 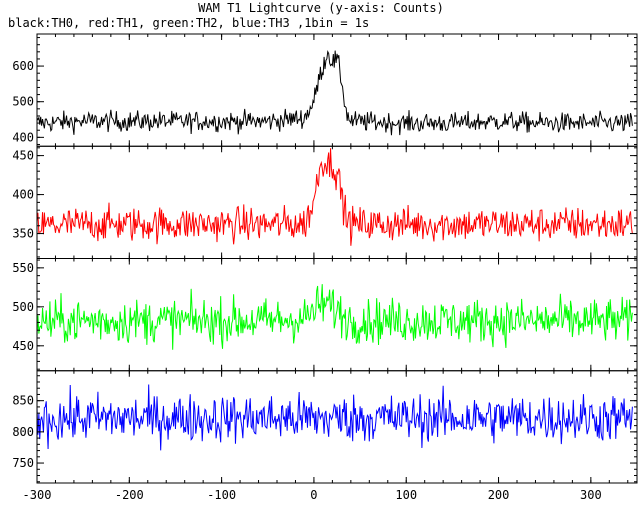 What do you see at coordinates (335, 317) in the screenshot?
I see `series-line-th2` at bounding box center [335, 317].